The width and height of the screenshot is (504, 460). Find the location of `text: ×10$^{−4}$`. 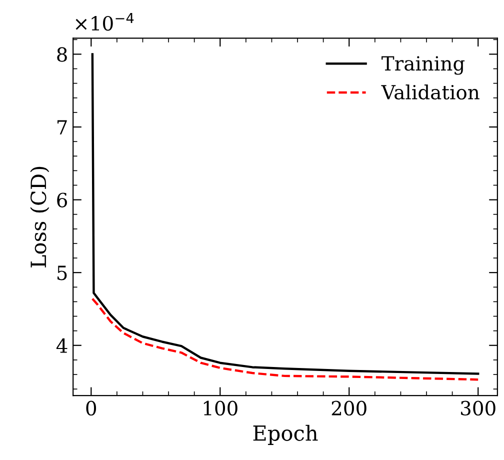

text: ×10$^{−4}$ is located at coordinates (105, 22).